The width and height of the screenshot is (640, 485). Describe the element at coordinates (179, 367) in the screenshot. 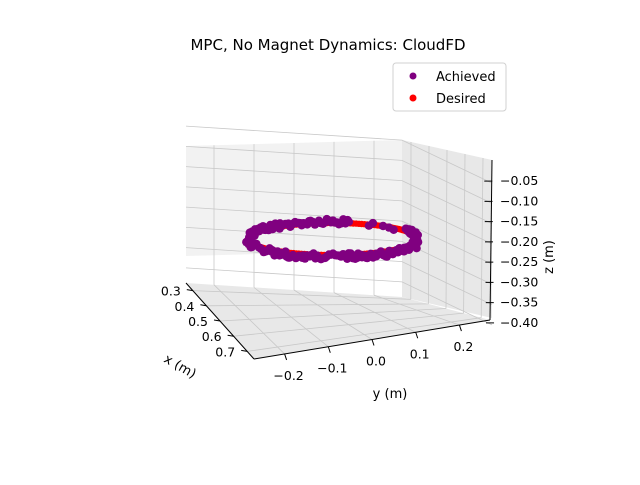

I see `x-axis-label: x (m)` at that location.